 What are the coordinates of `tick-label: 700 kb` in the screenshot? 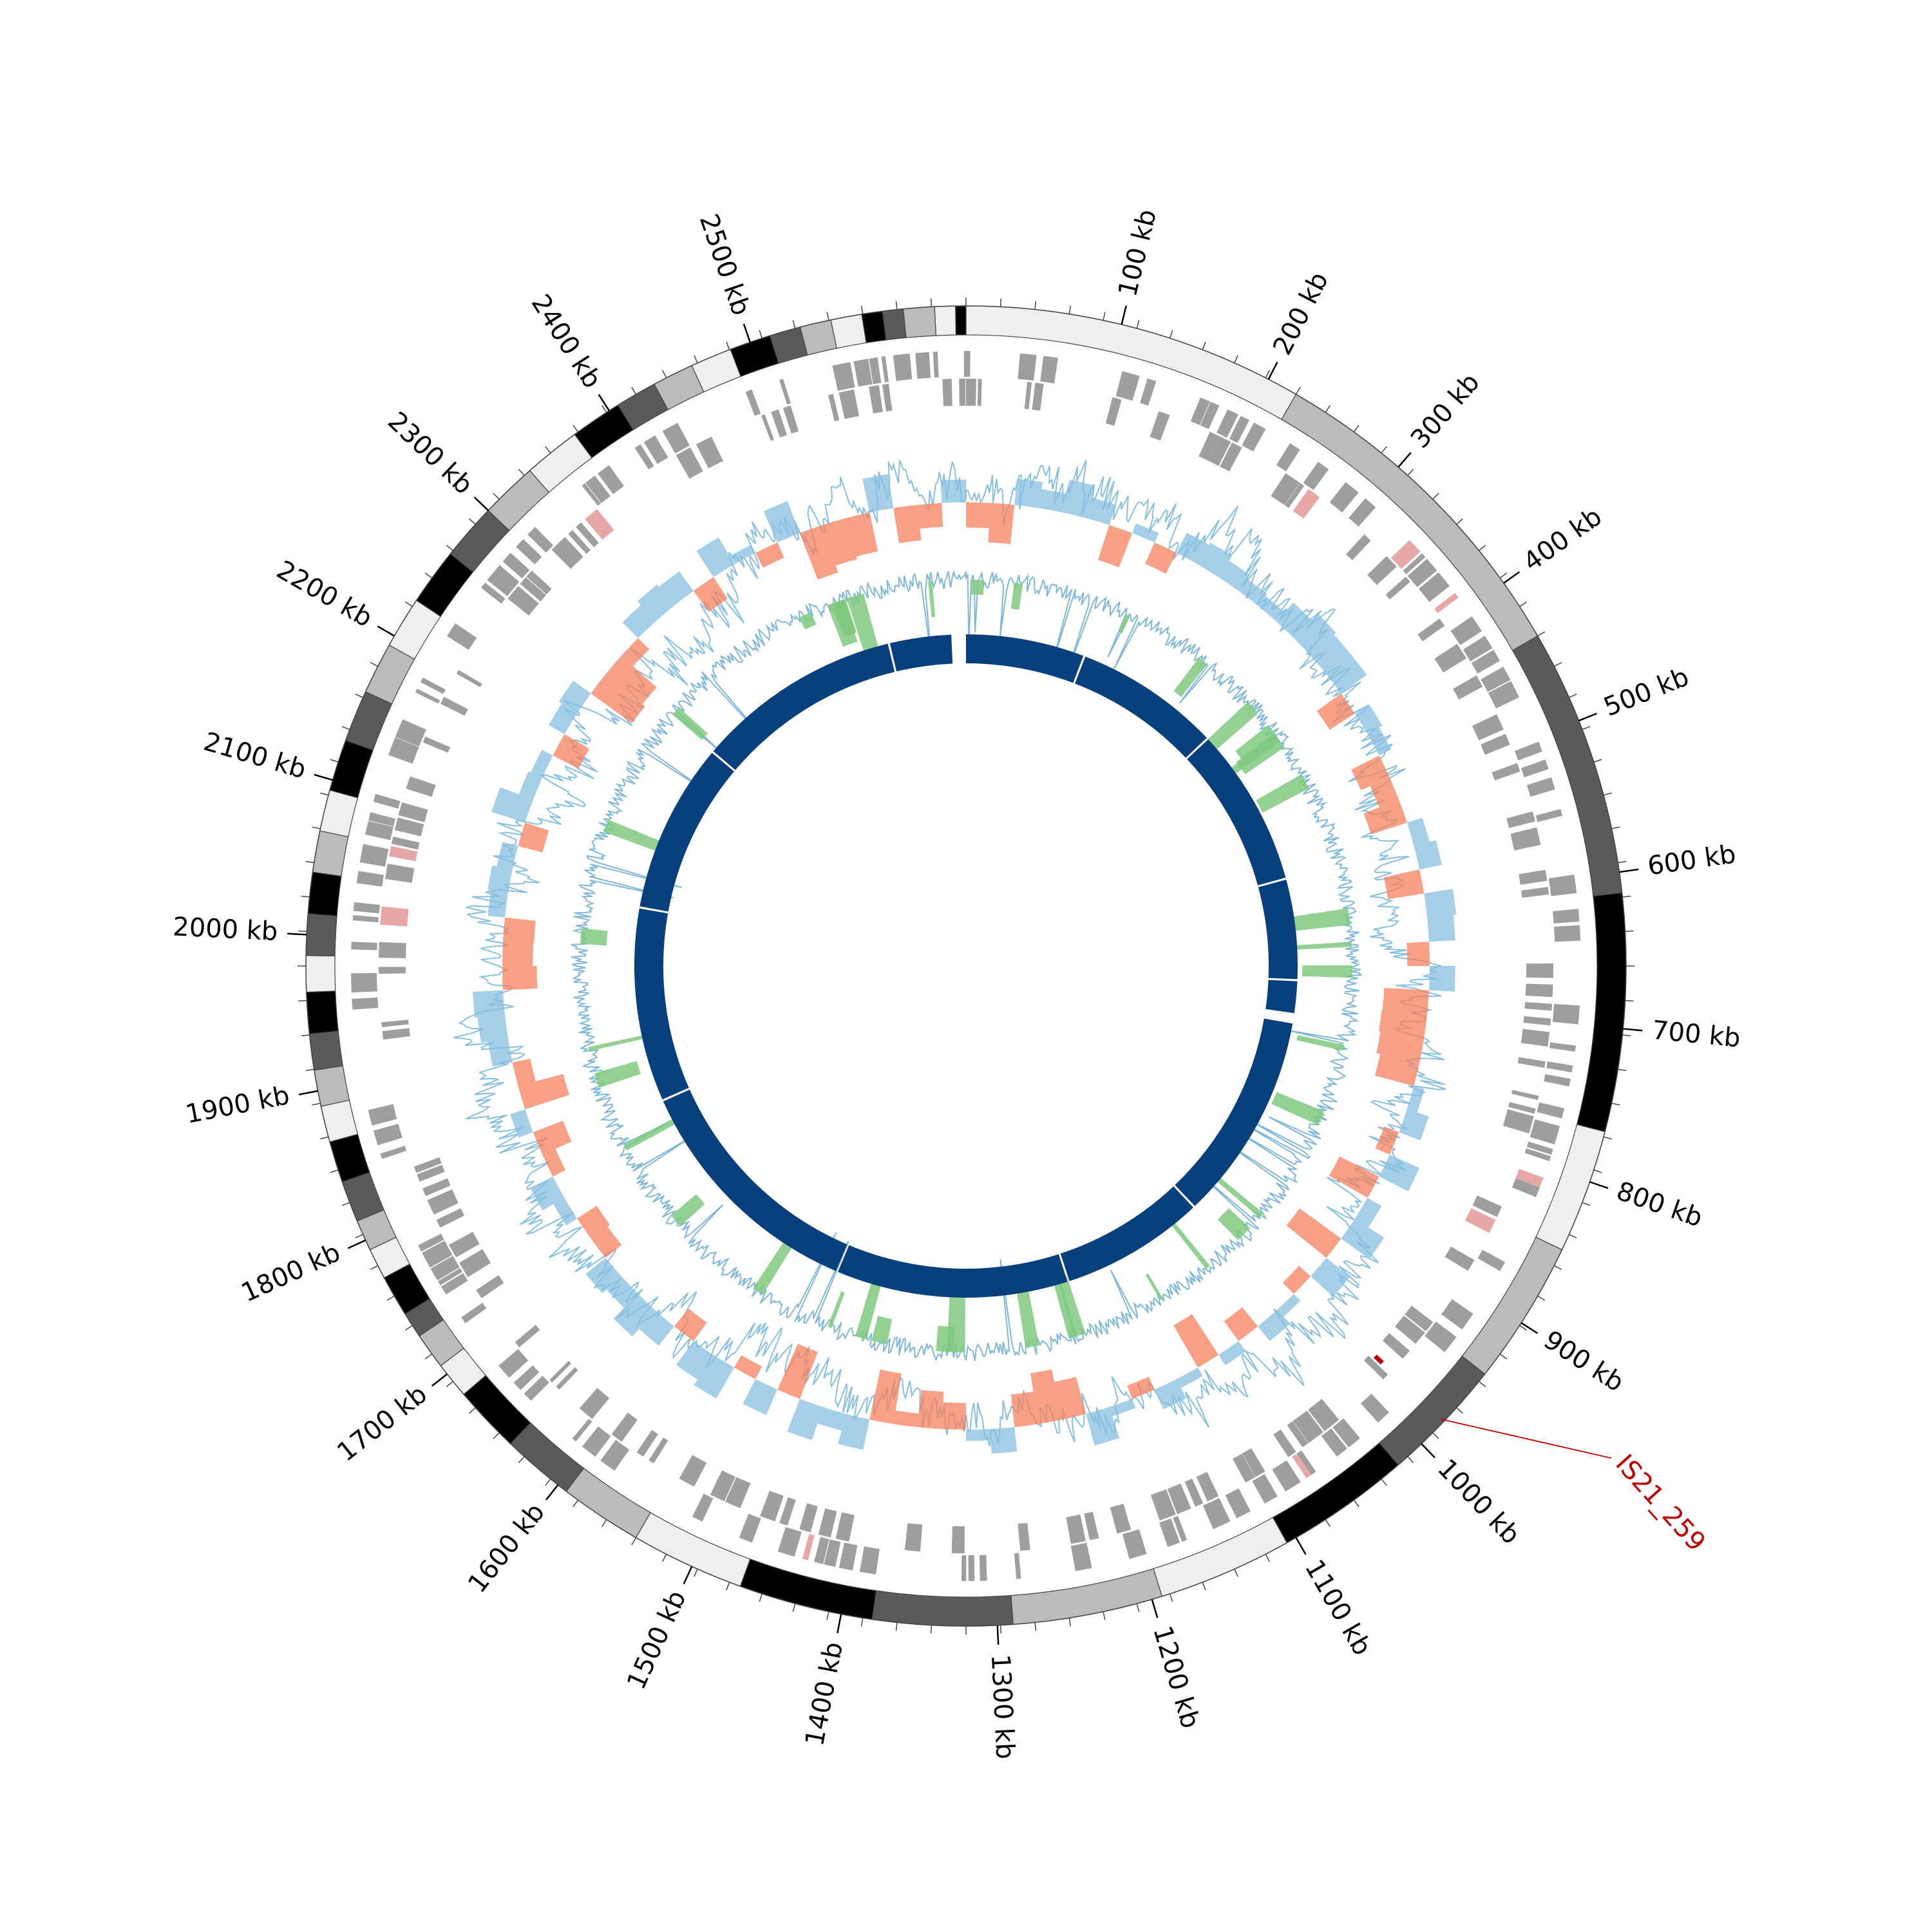 It's located at (1696, 1035).